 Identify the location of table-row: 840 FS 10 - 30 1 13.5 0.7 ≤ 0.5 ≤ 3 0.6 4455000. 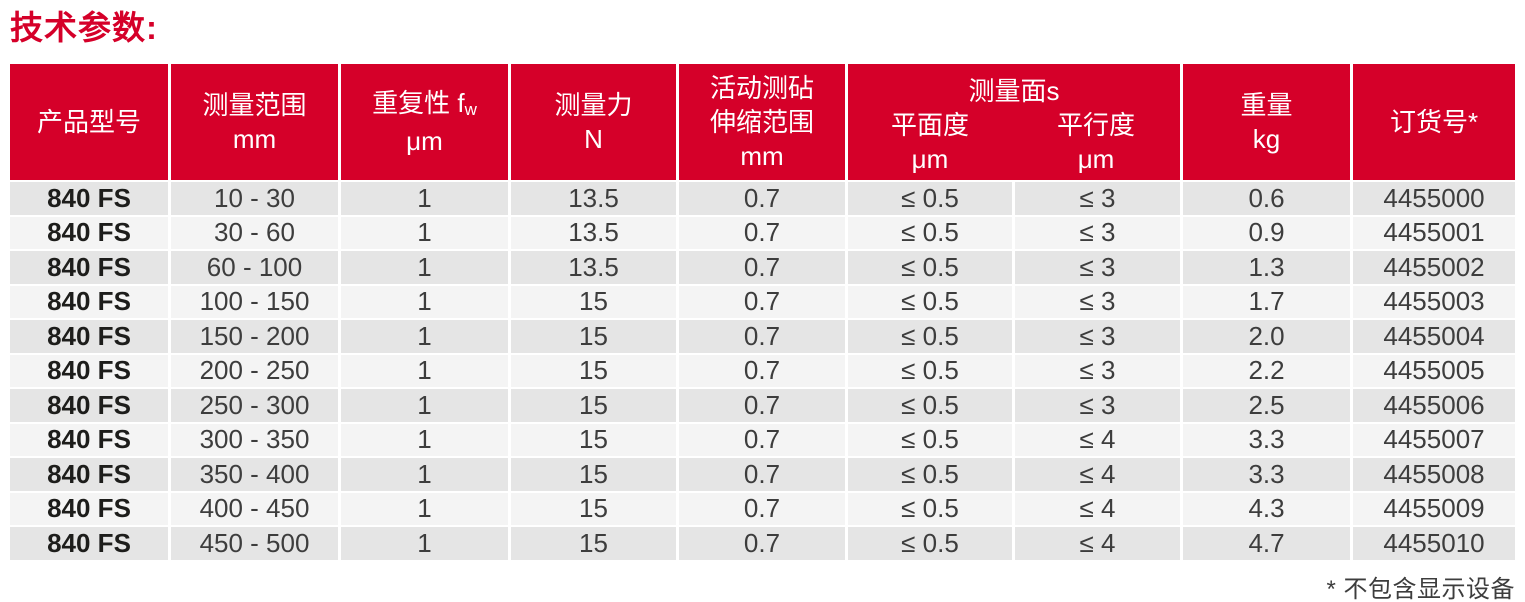
(763, 197).